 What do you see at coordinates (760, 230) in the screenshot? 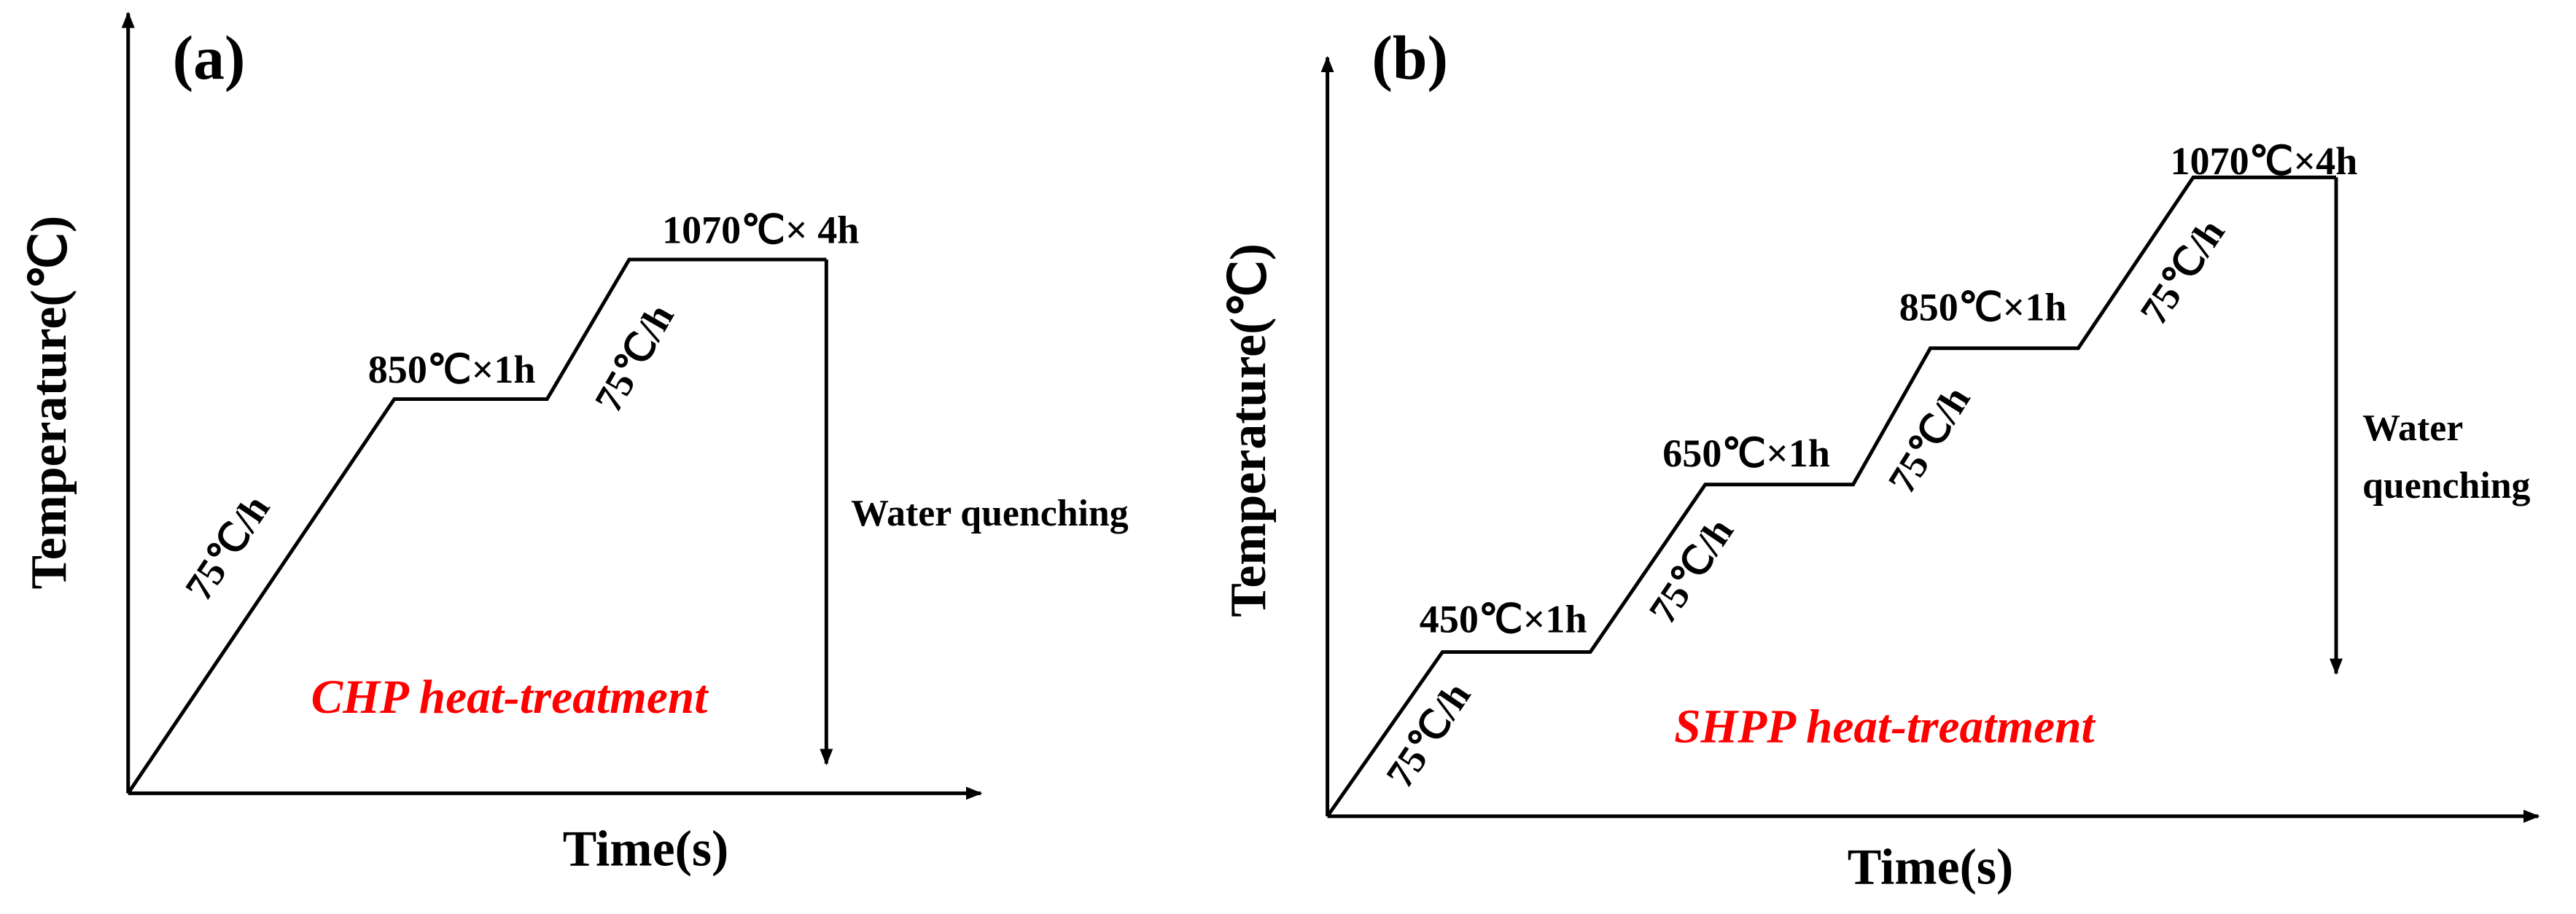
I see `step-label: 1070℃× 4h` at bounding box center [760, 230].